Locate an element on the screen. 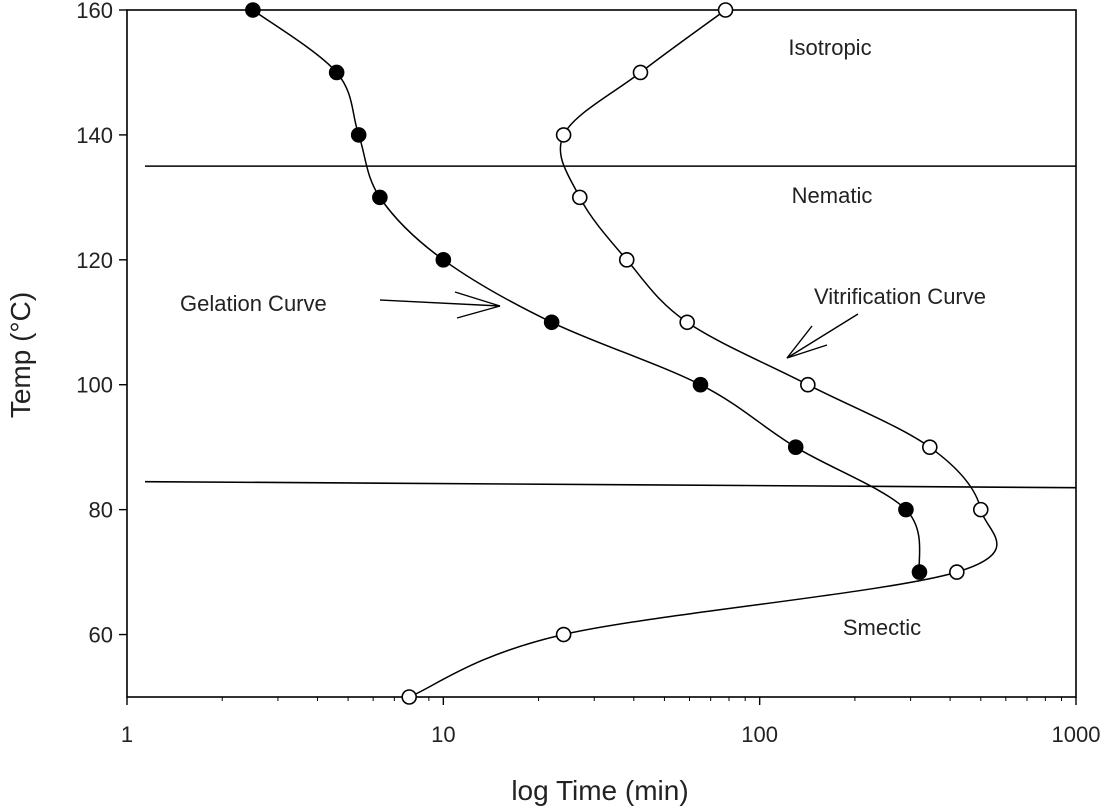 The image size is (1102, 808). x-tick-label: 10 is located at coordinates (443, 734).